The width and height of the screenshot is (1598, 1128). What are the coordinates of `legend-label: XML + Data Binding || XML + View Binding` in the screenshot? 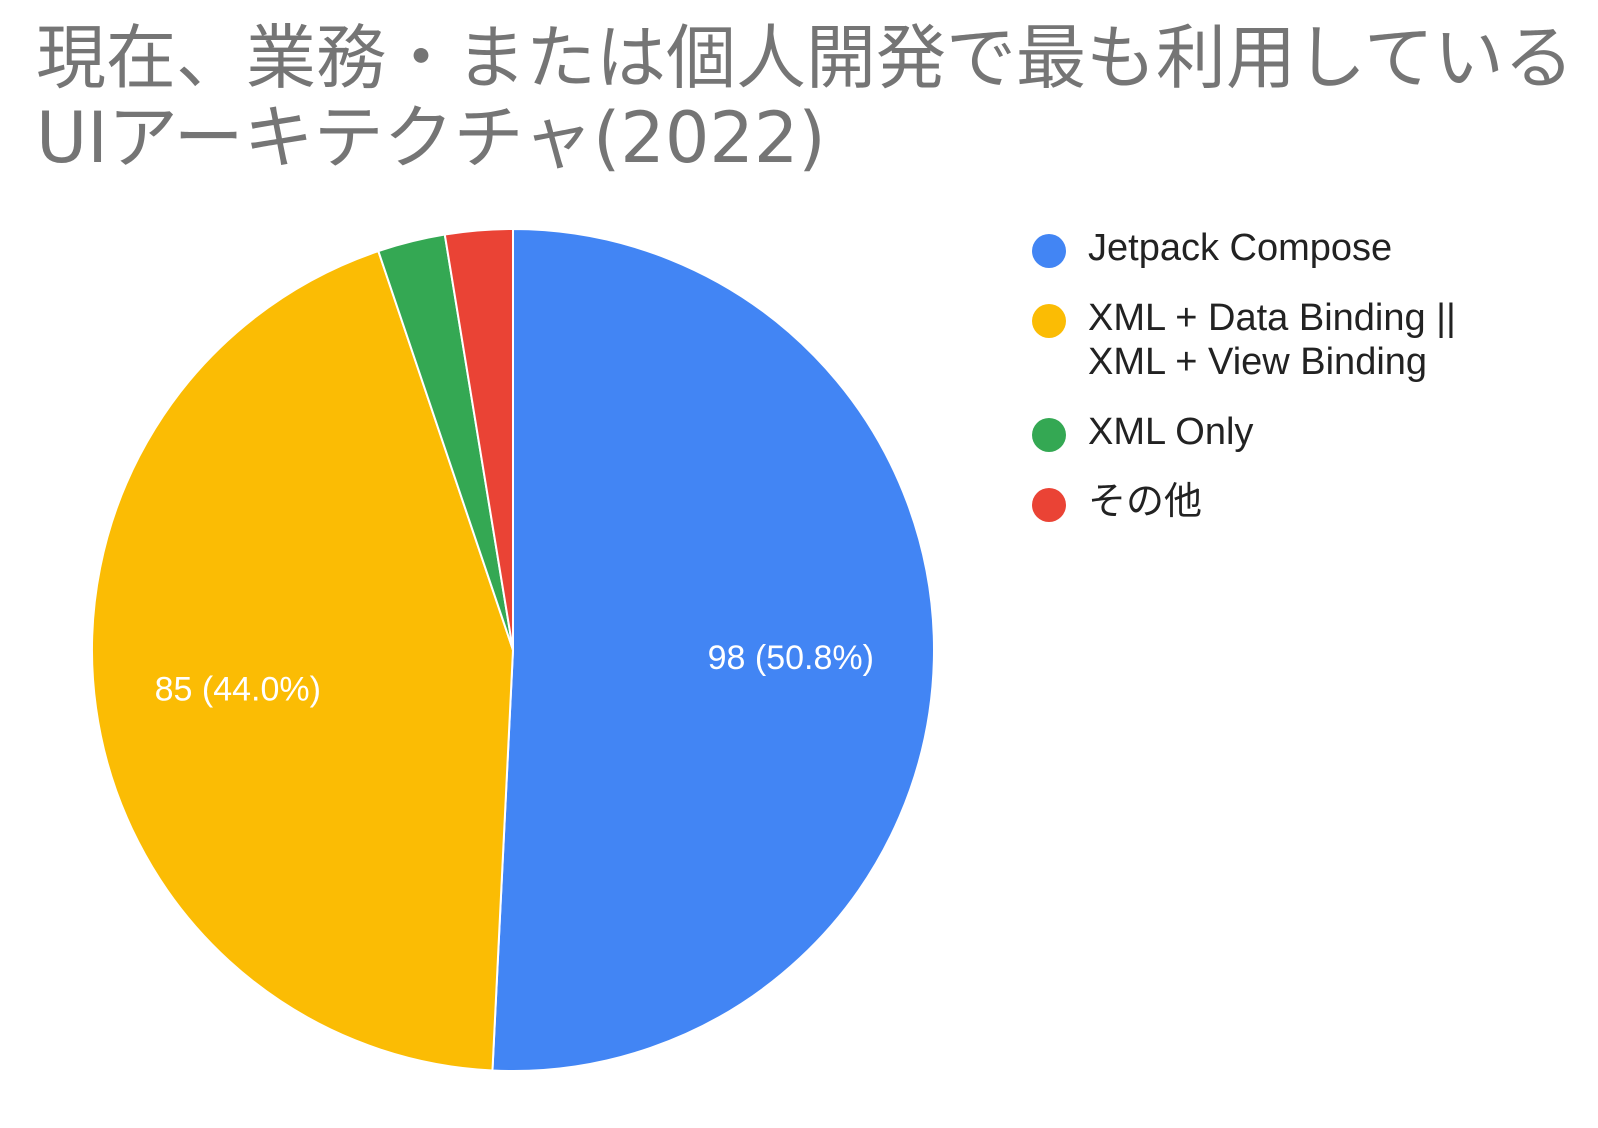 It's located at (1272, 340).